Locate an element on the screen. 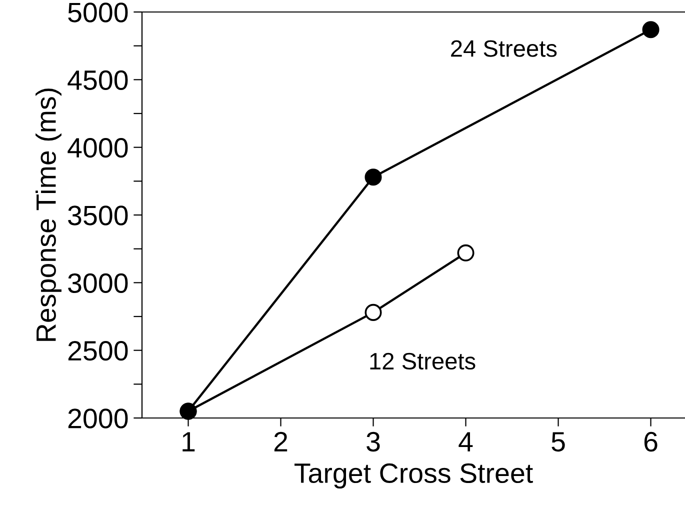 Image resolution: width=685 pixels, height=514 pixels. y-tick-label: 5000 is located at coordinates (98, 12).